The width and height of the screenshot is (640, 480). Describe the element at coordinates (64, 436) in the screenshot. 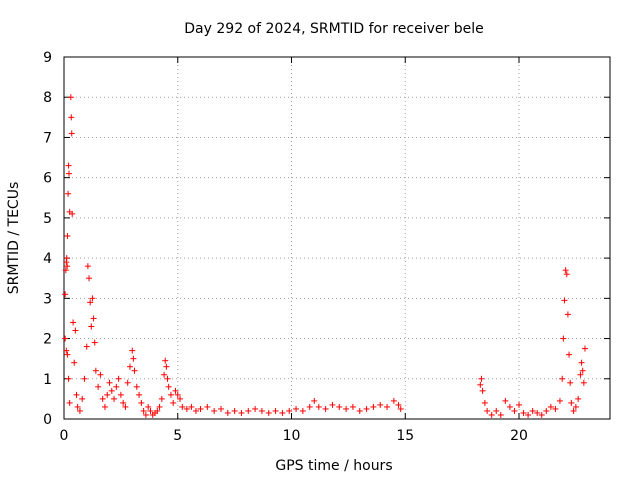

I see `x-tick-label: 0` at that location.